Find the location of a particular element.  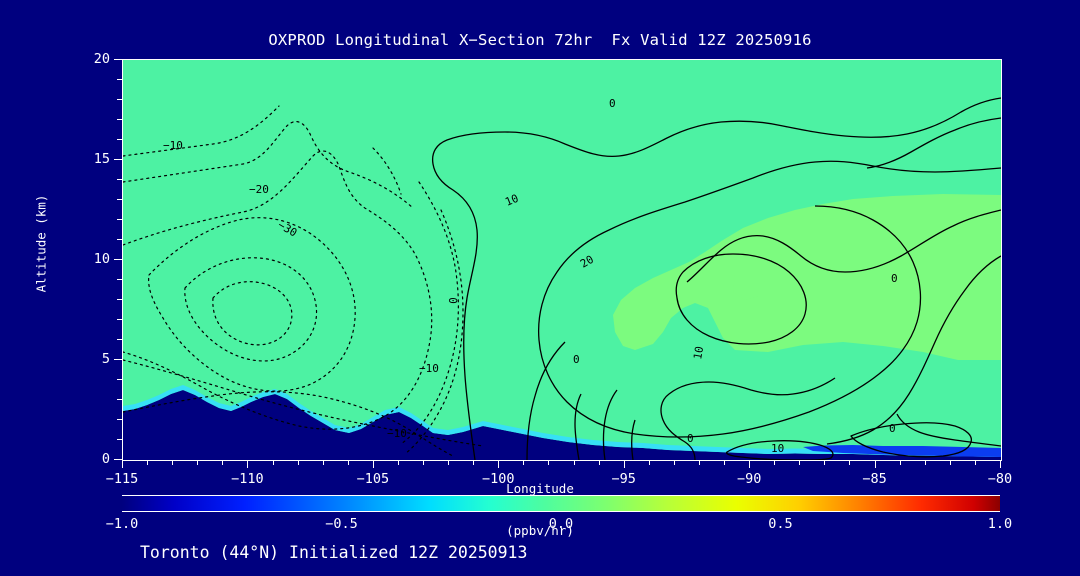

colorbar-tick-label: 1.0 is located at coordinates (1000, 524).